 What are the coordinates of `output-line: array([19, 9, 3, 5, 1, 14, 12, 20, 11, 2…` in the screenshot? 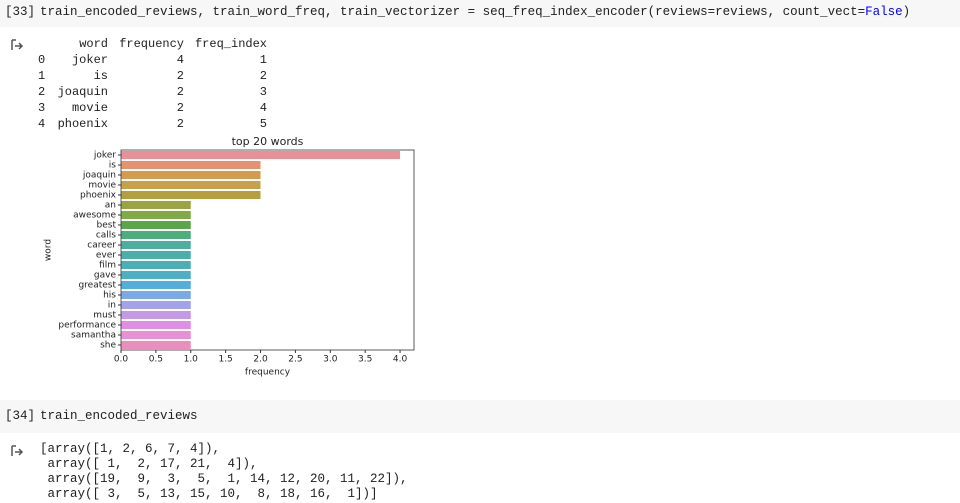 It's located at (224, 479).